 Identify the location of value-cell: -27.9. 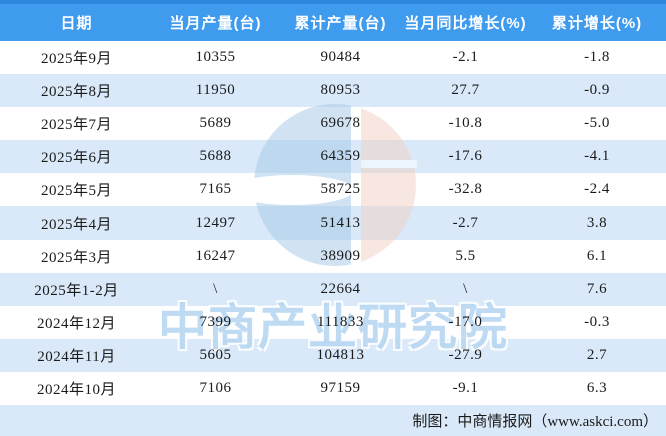
(465, 354).